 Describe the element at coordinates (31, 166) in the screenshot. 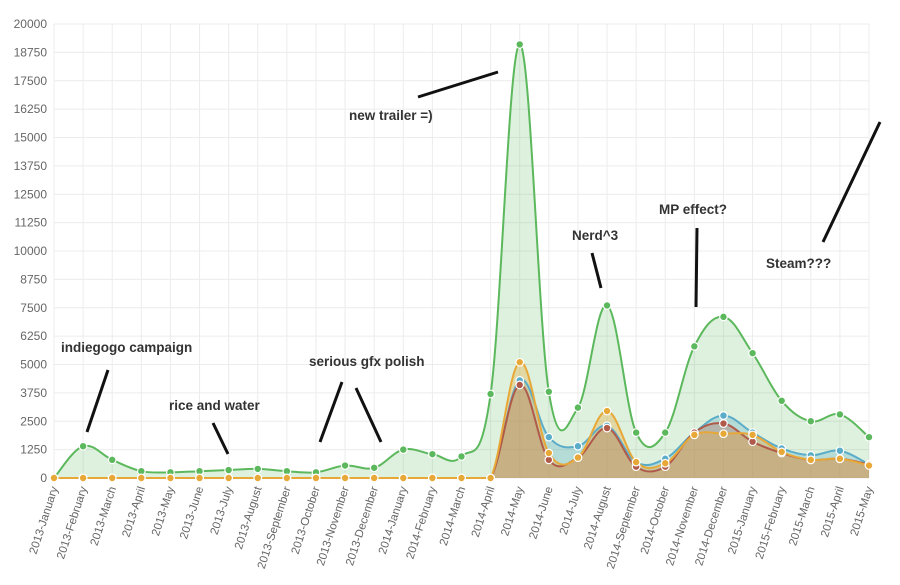

I see `y-tick-label: 13750` at that location.